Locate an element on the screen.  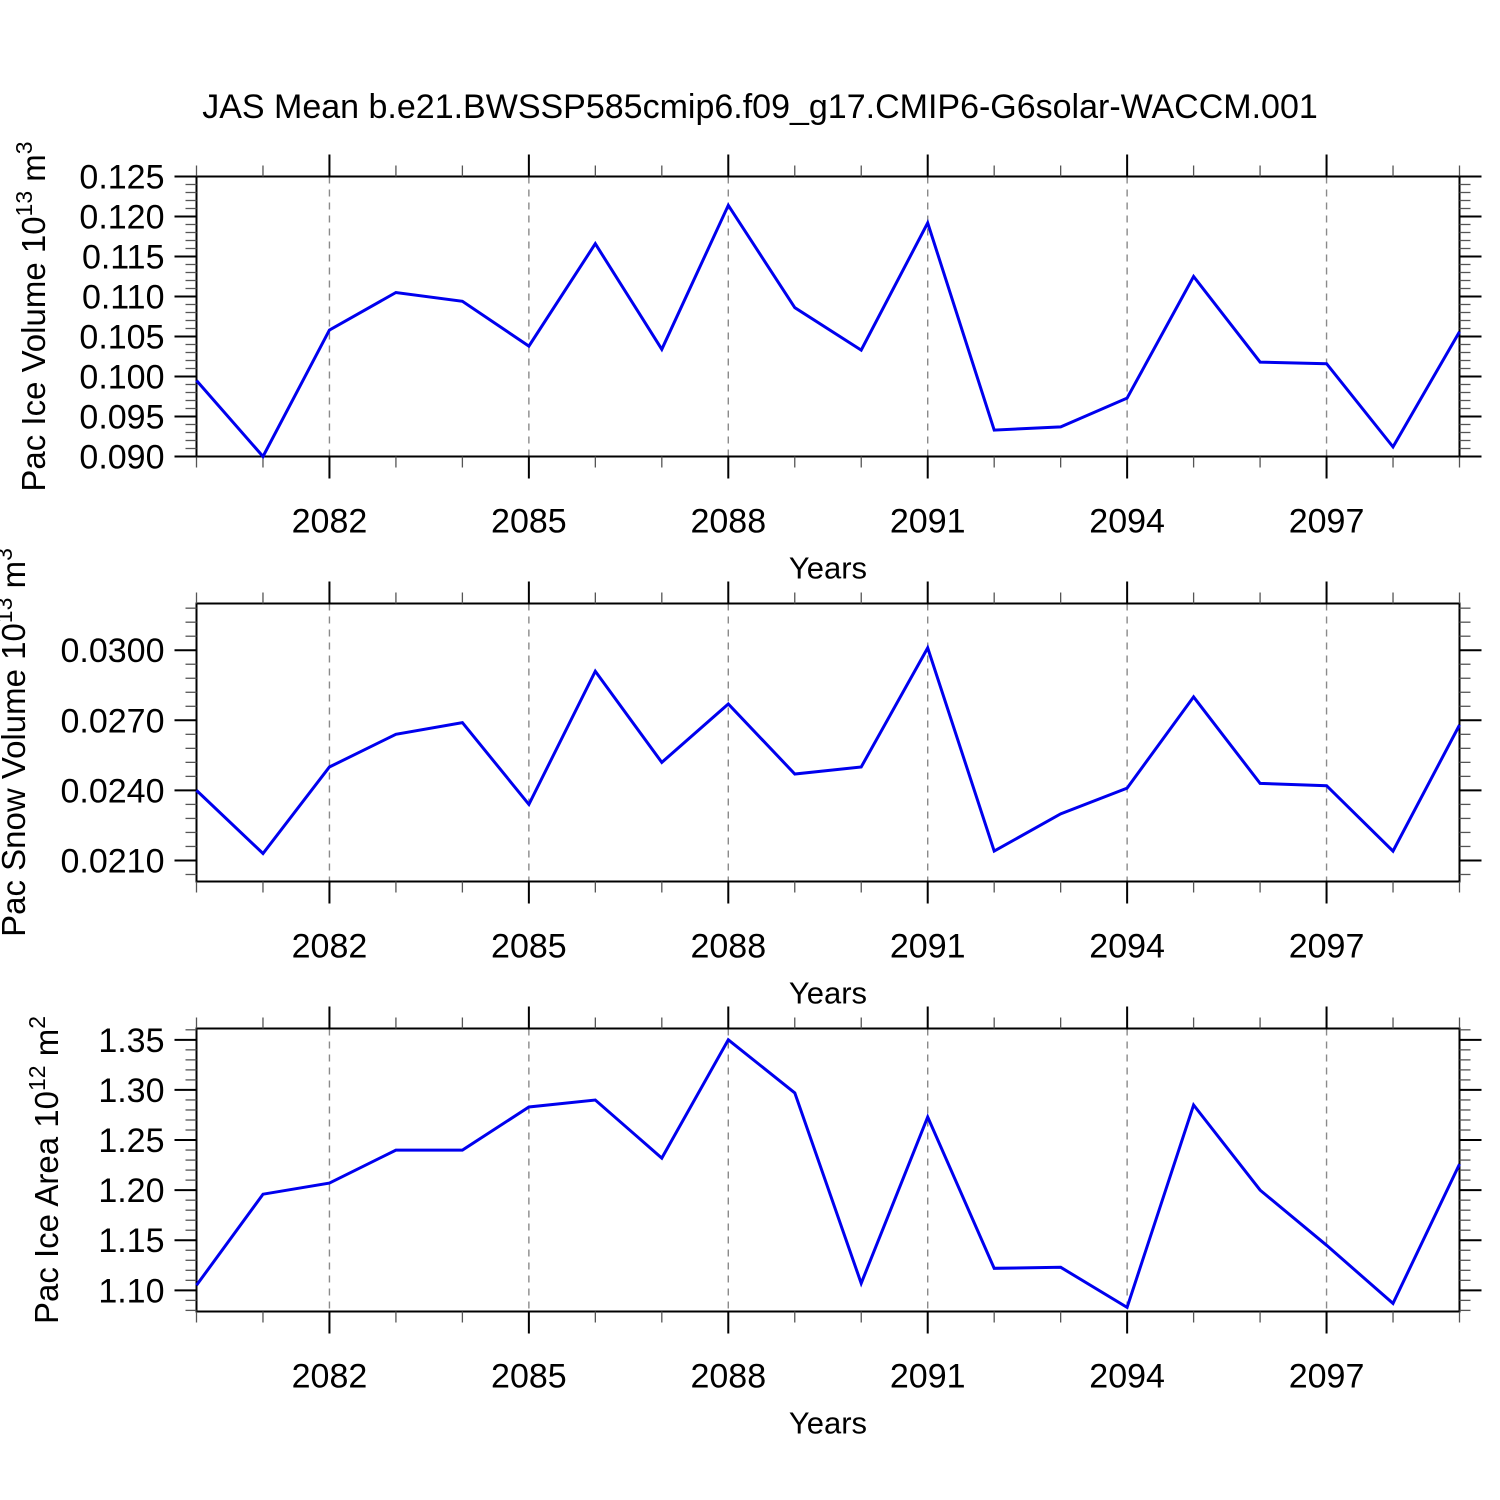
y-axis-label: Pac Ice Volume 1013 m3 is located at coordinates (31, 316).